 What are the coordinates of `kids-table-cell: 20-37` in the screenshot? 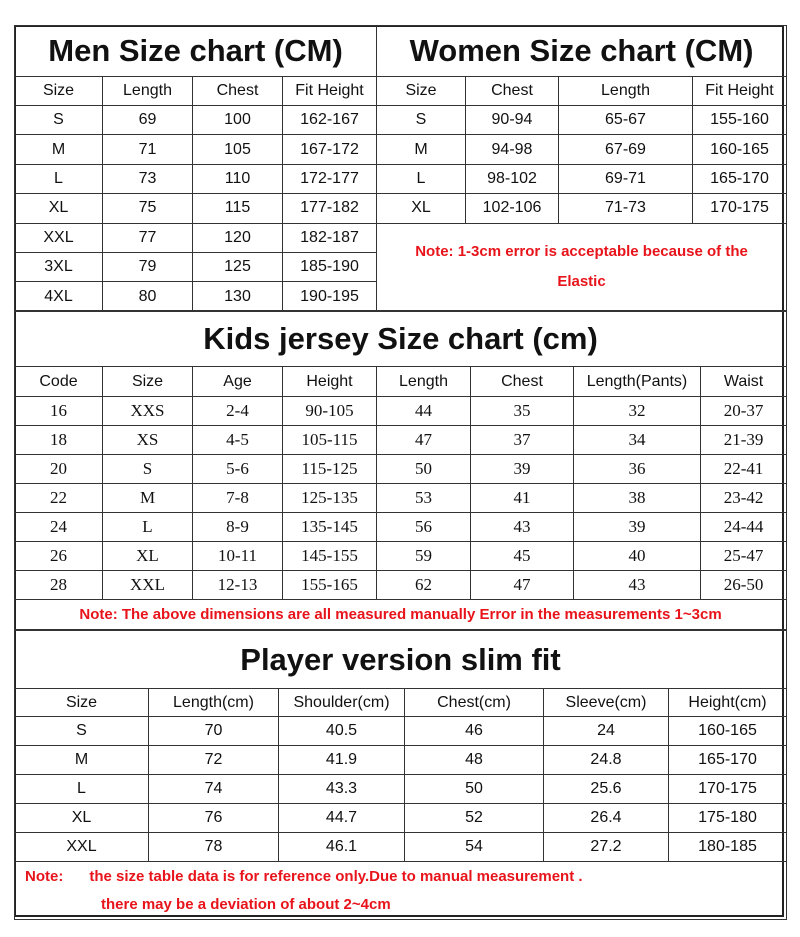 It's located at (743, 411).